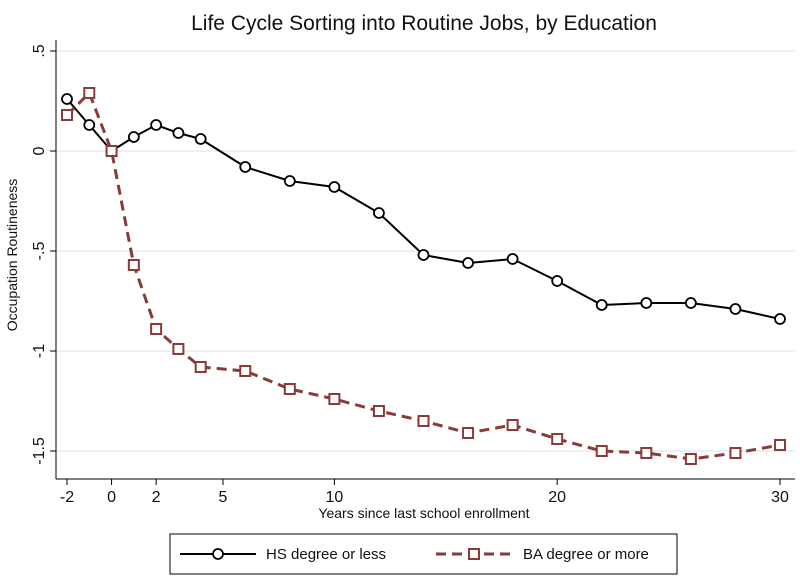 The image size is (800, 587). Describe the element at coordinates (586, 554) in the screenshot. I see `legend-label-ba: BA degree or more` at that location.